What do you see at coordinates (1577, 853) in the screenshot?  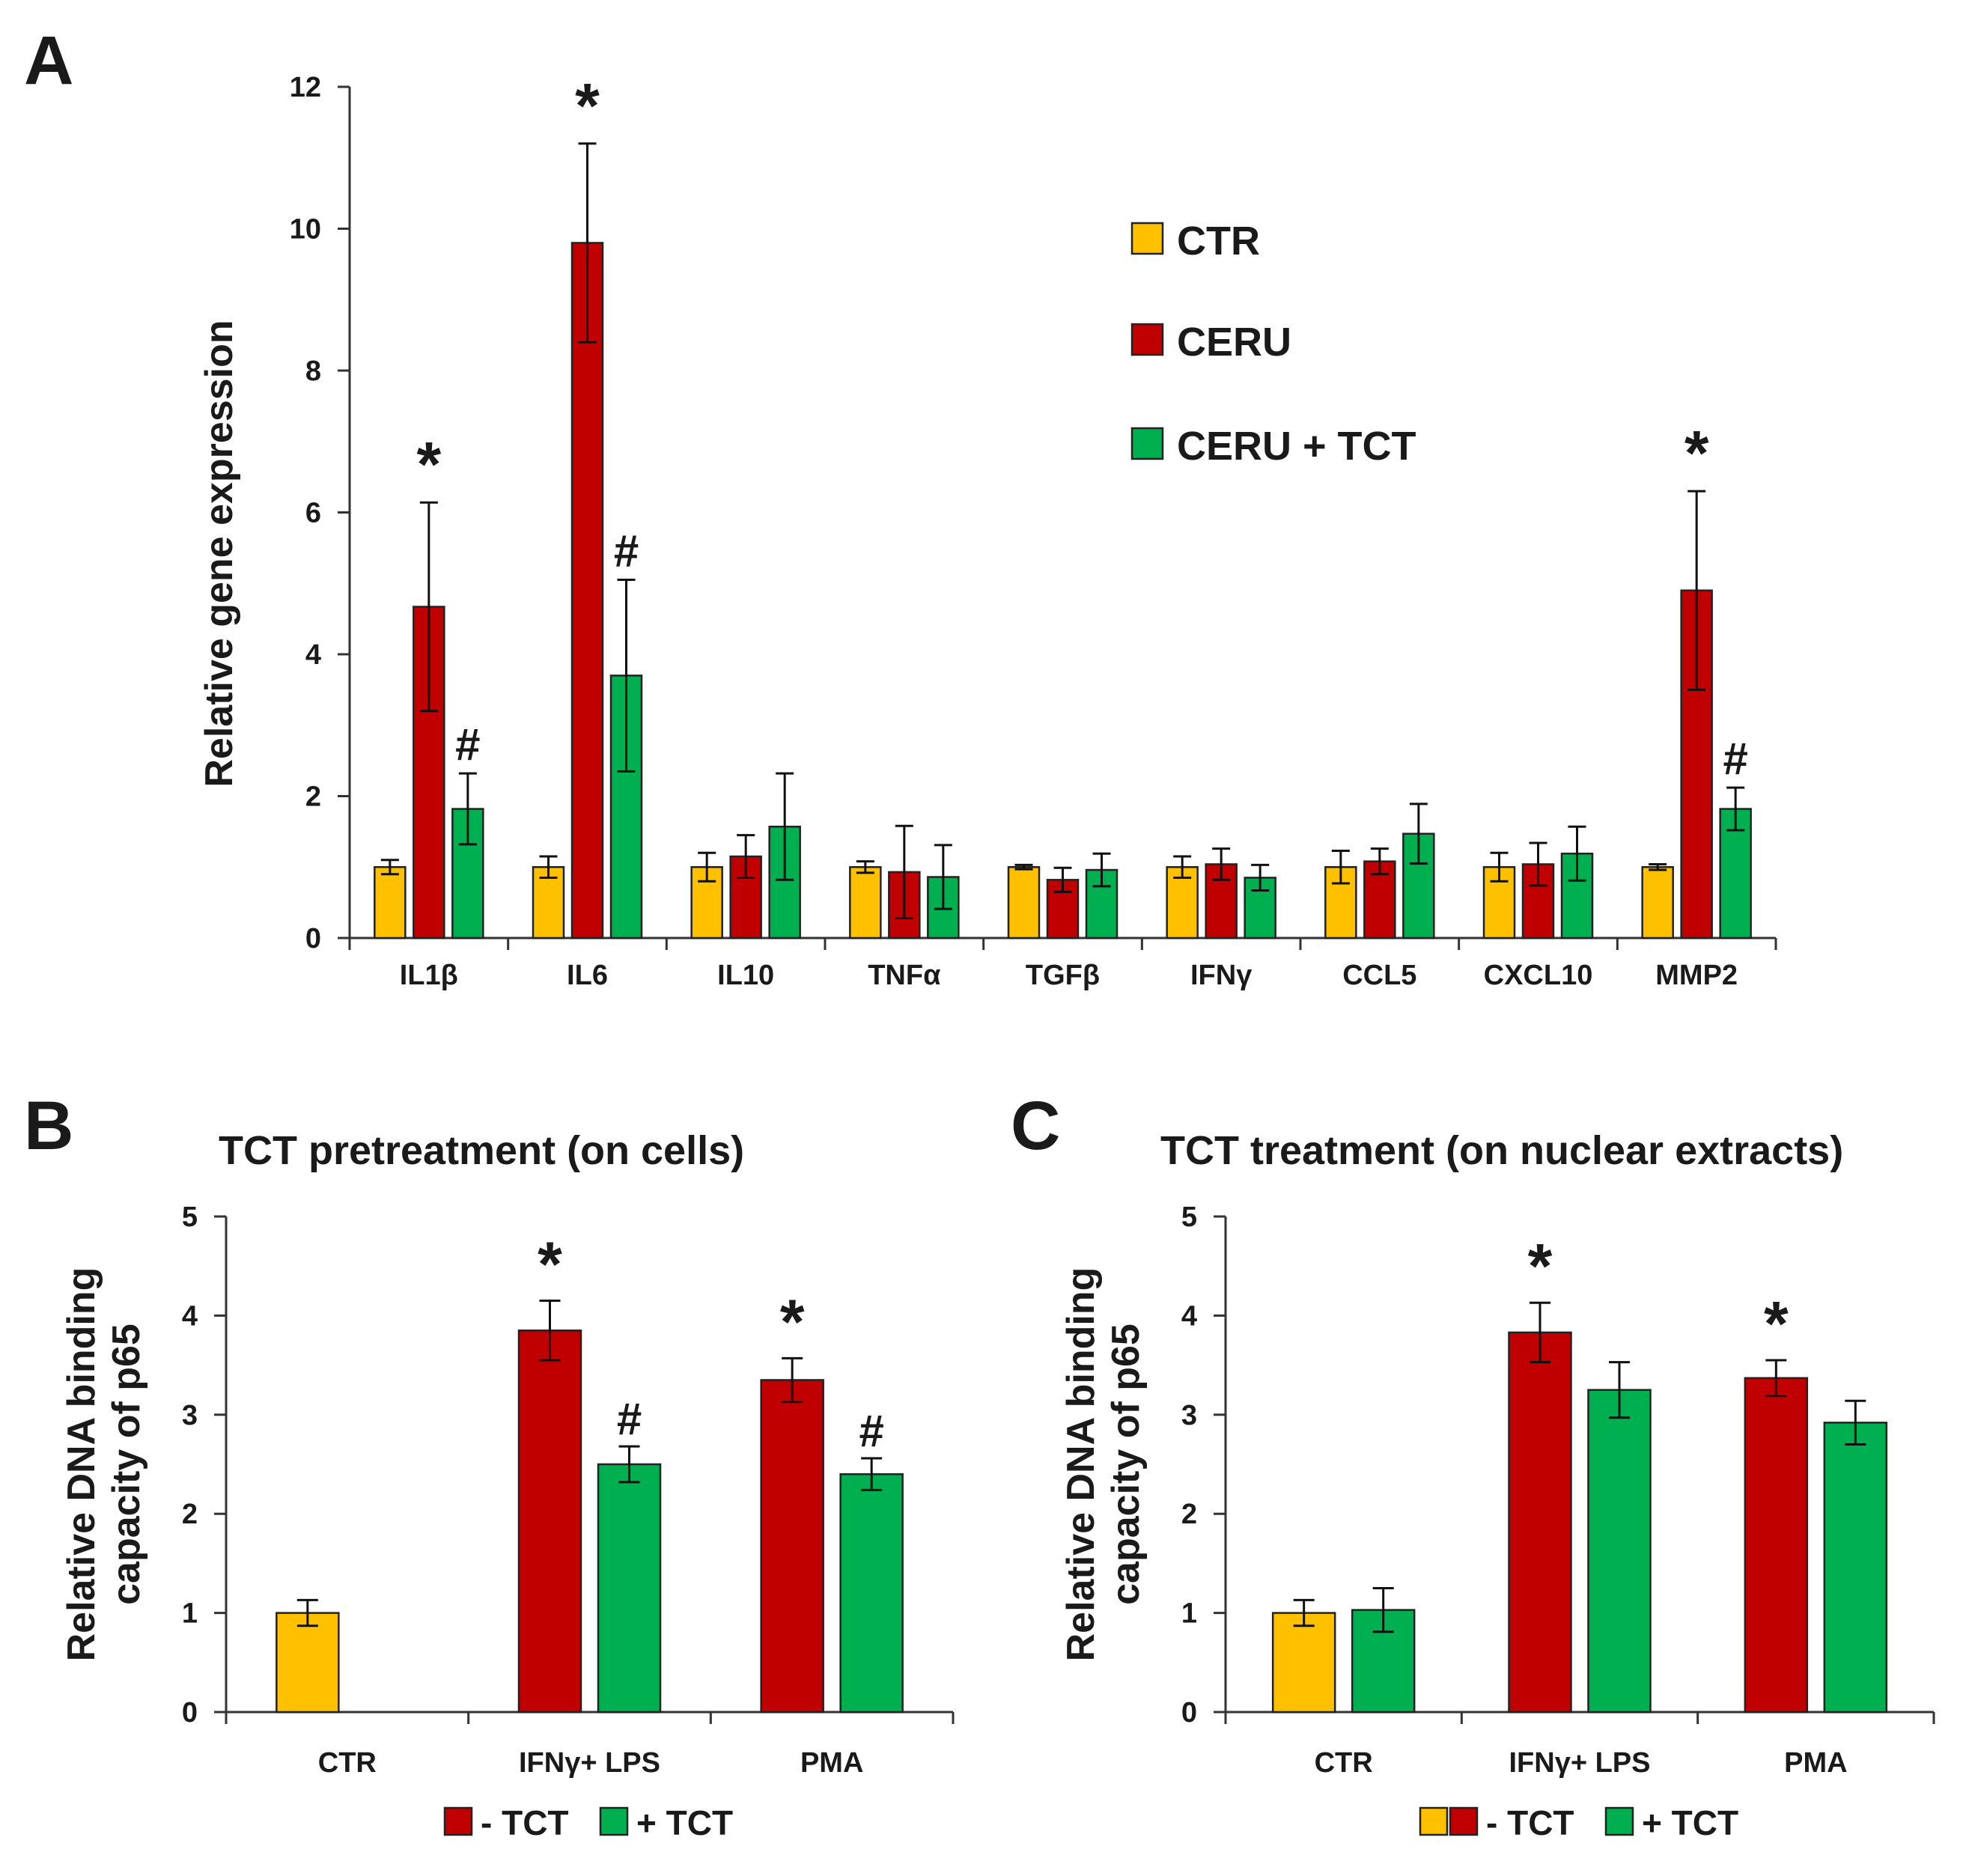 I see `error-bar-cxcl10-ceru-tct` at bounding box center [1577, 853].